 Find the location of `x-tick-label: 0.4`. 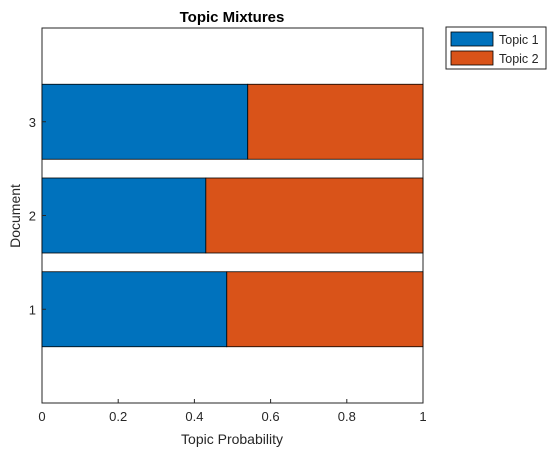

x-tick-label: 0.4 is located at coordinates (194, 416).